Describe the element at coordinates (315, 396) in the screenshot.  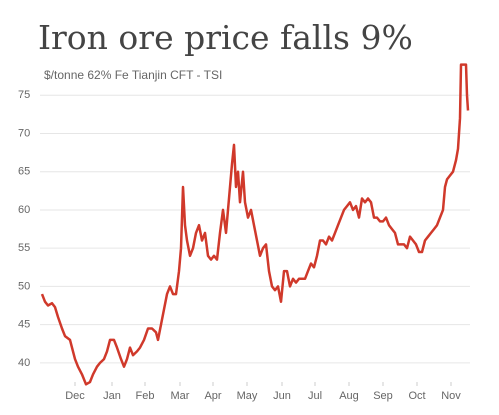
I see `x-tick-label: Jul` at that location.